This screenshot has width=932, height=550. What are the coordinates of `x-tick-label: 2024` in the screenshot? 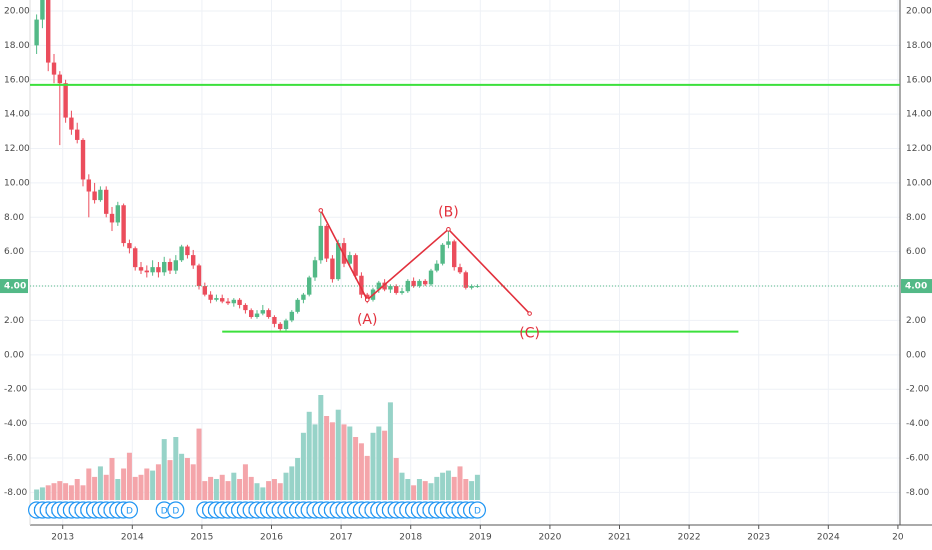 It's located at (828, 538).